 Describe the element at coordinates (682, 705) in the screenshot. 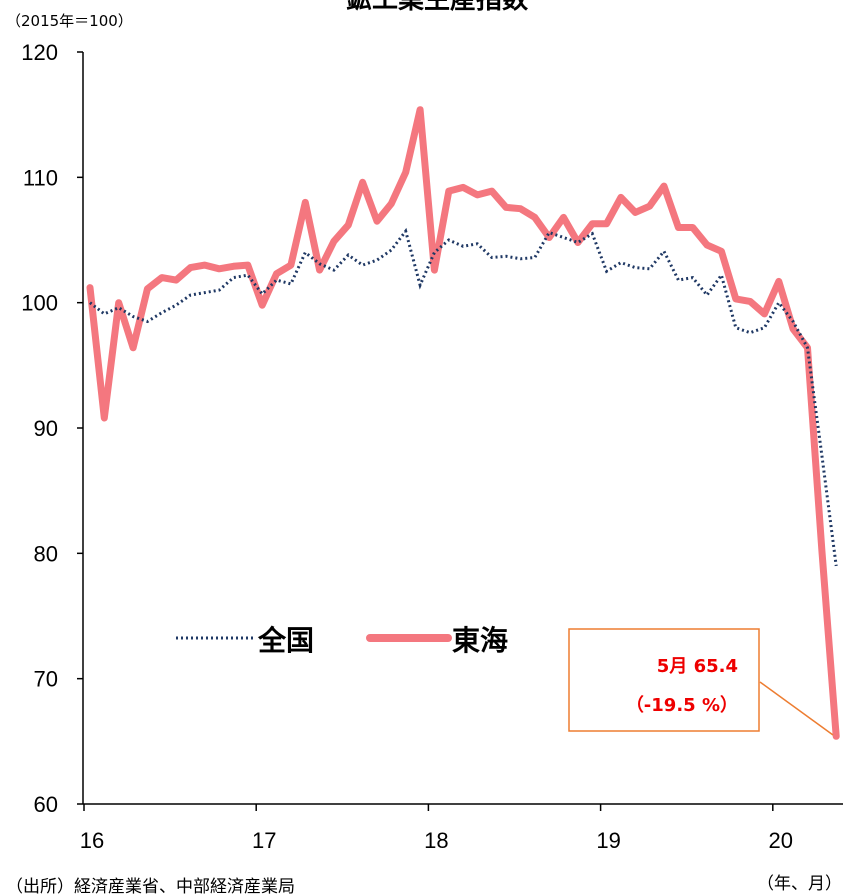

I see `annotation-change: （-19.5 %）` at that location.